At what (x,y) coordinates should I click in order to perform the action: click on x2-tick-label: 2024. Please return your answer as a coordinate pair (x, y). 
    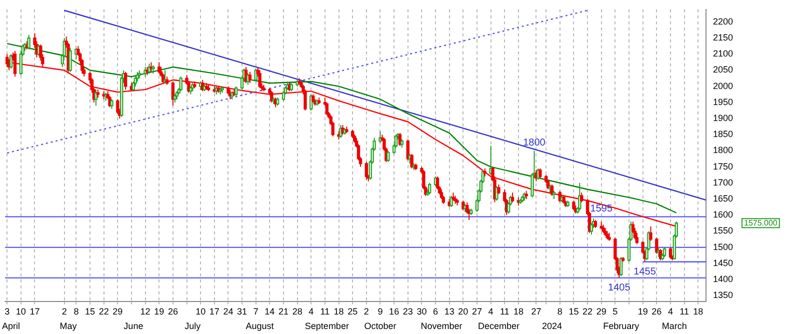
    Looking at the image, I should click on (552, 326).